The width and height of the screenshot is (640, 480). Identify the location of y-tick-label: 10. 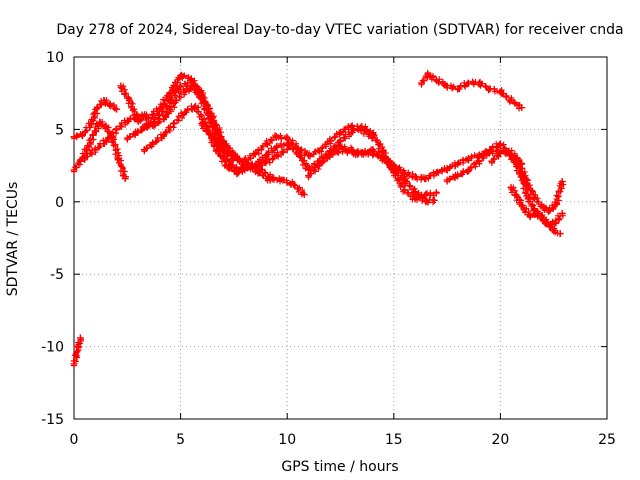
(55, 58).